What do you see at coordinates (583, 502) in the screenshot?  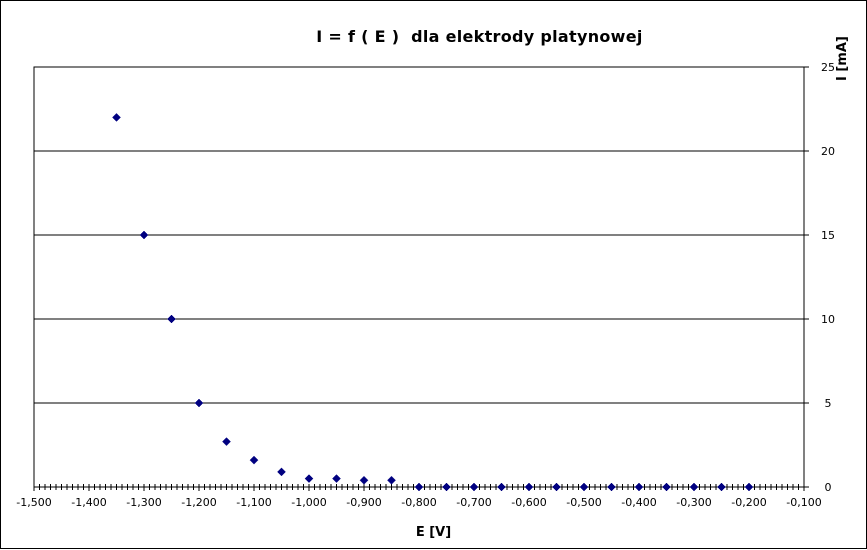 I see `x-tick-label: -0,500` at bounding box center [583, 502].